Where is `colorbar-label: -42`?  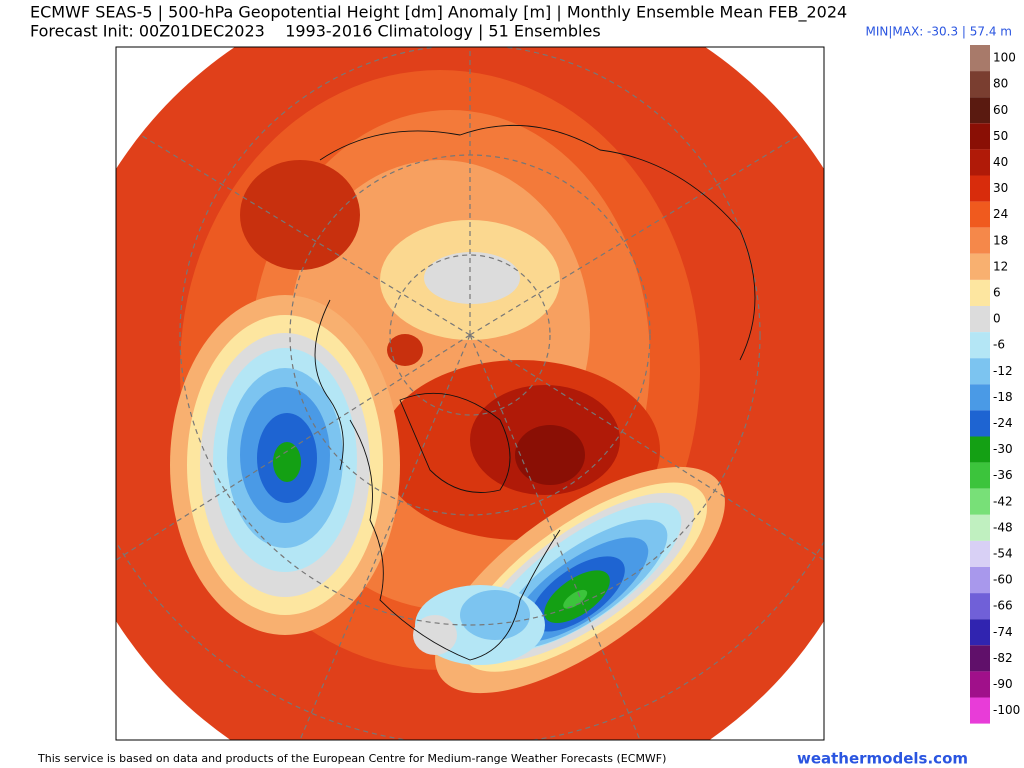
colorbar-label: -42 is located at coordinates (1003, 501).